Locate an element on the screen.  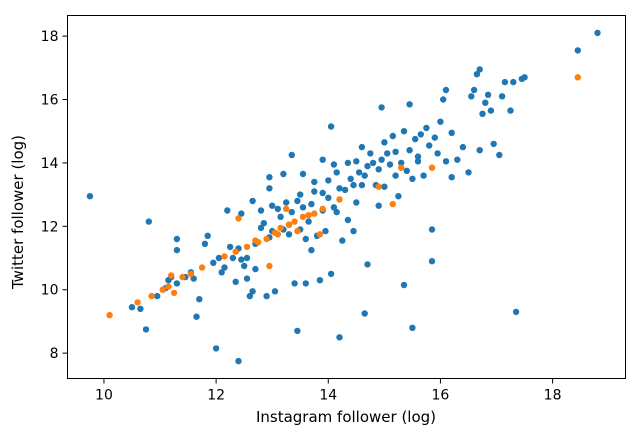
x-tick-label-14: 14 is located at coordinates (328, 396).